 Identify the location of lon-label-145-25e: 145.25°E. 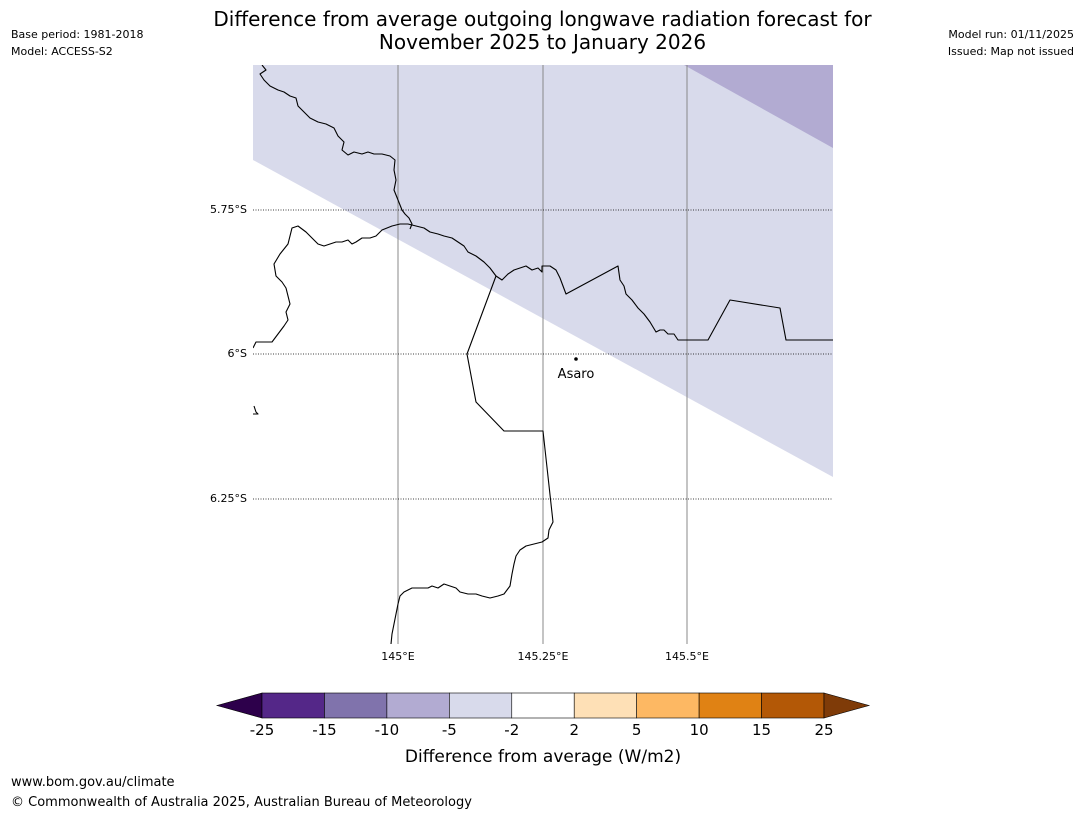
(543, 656).